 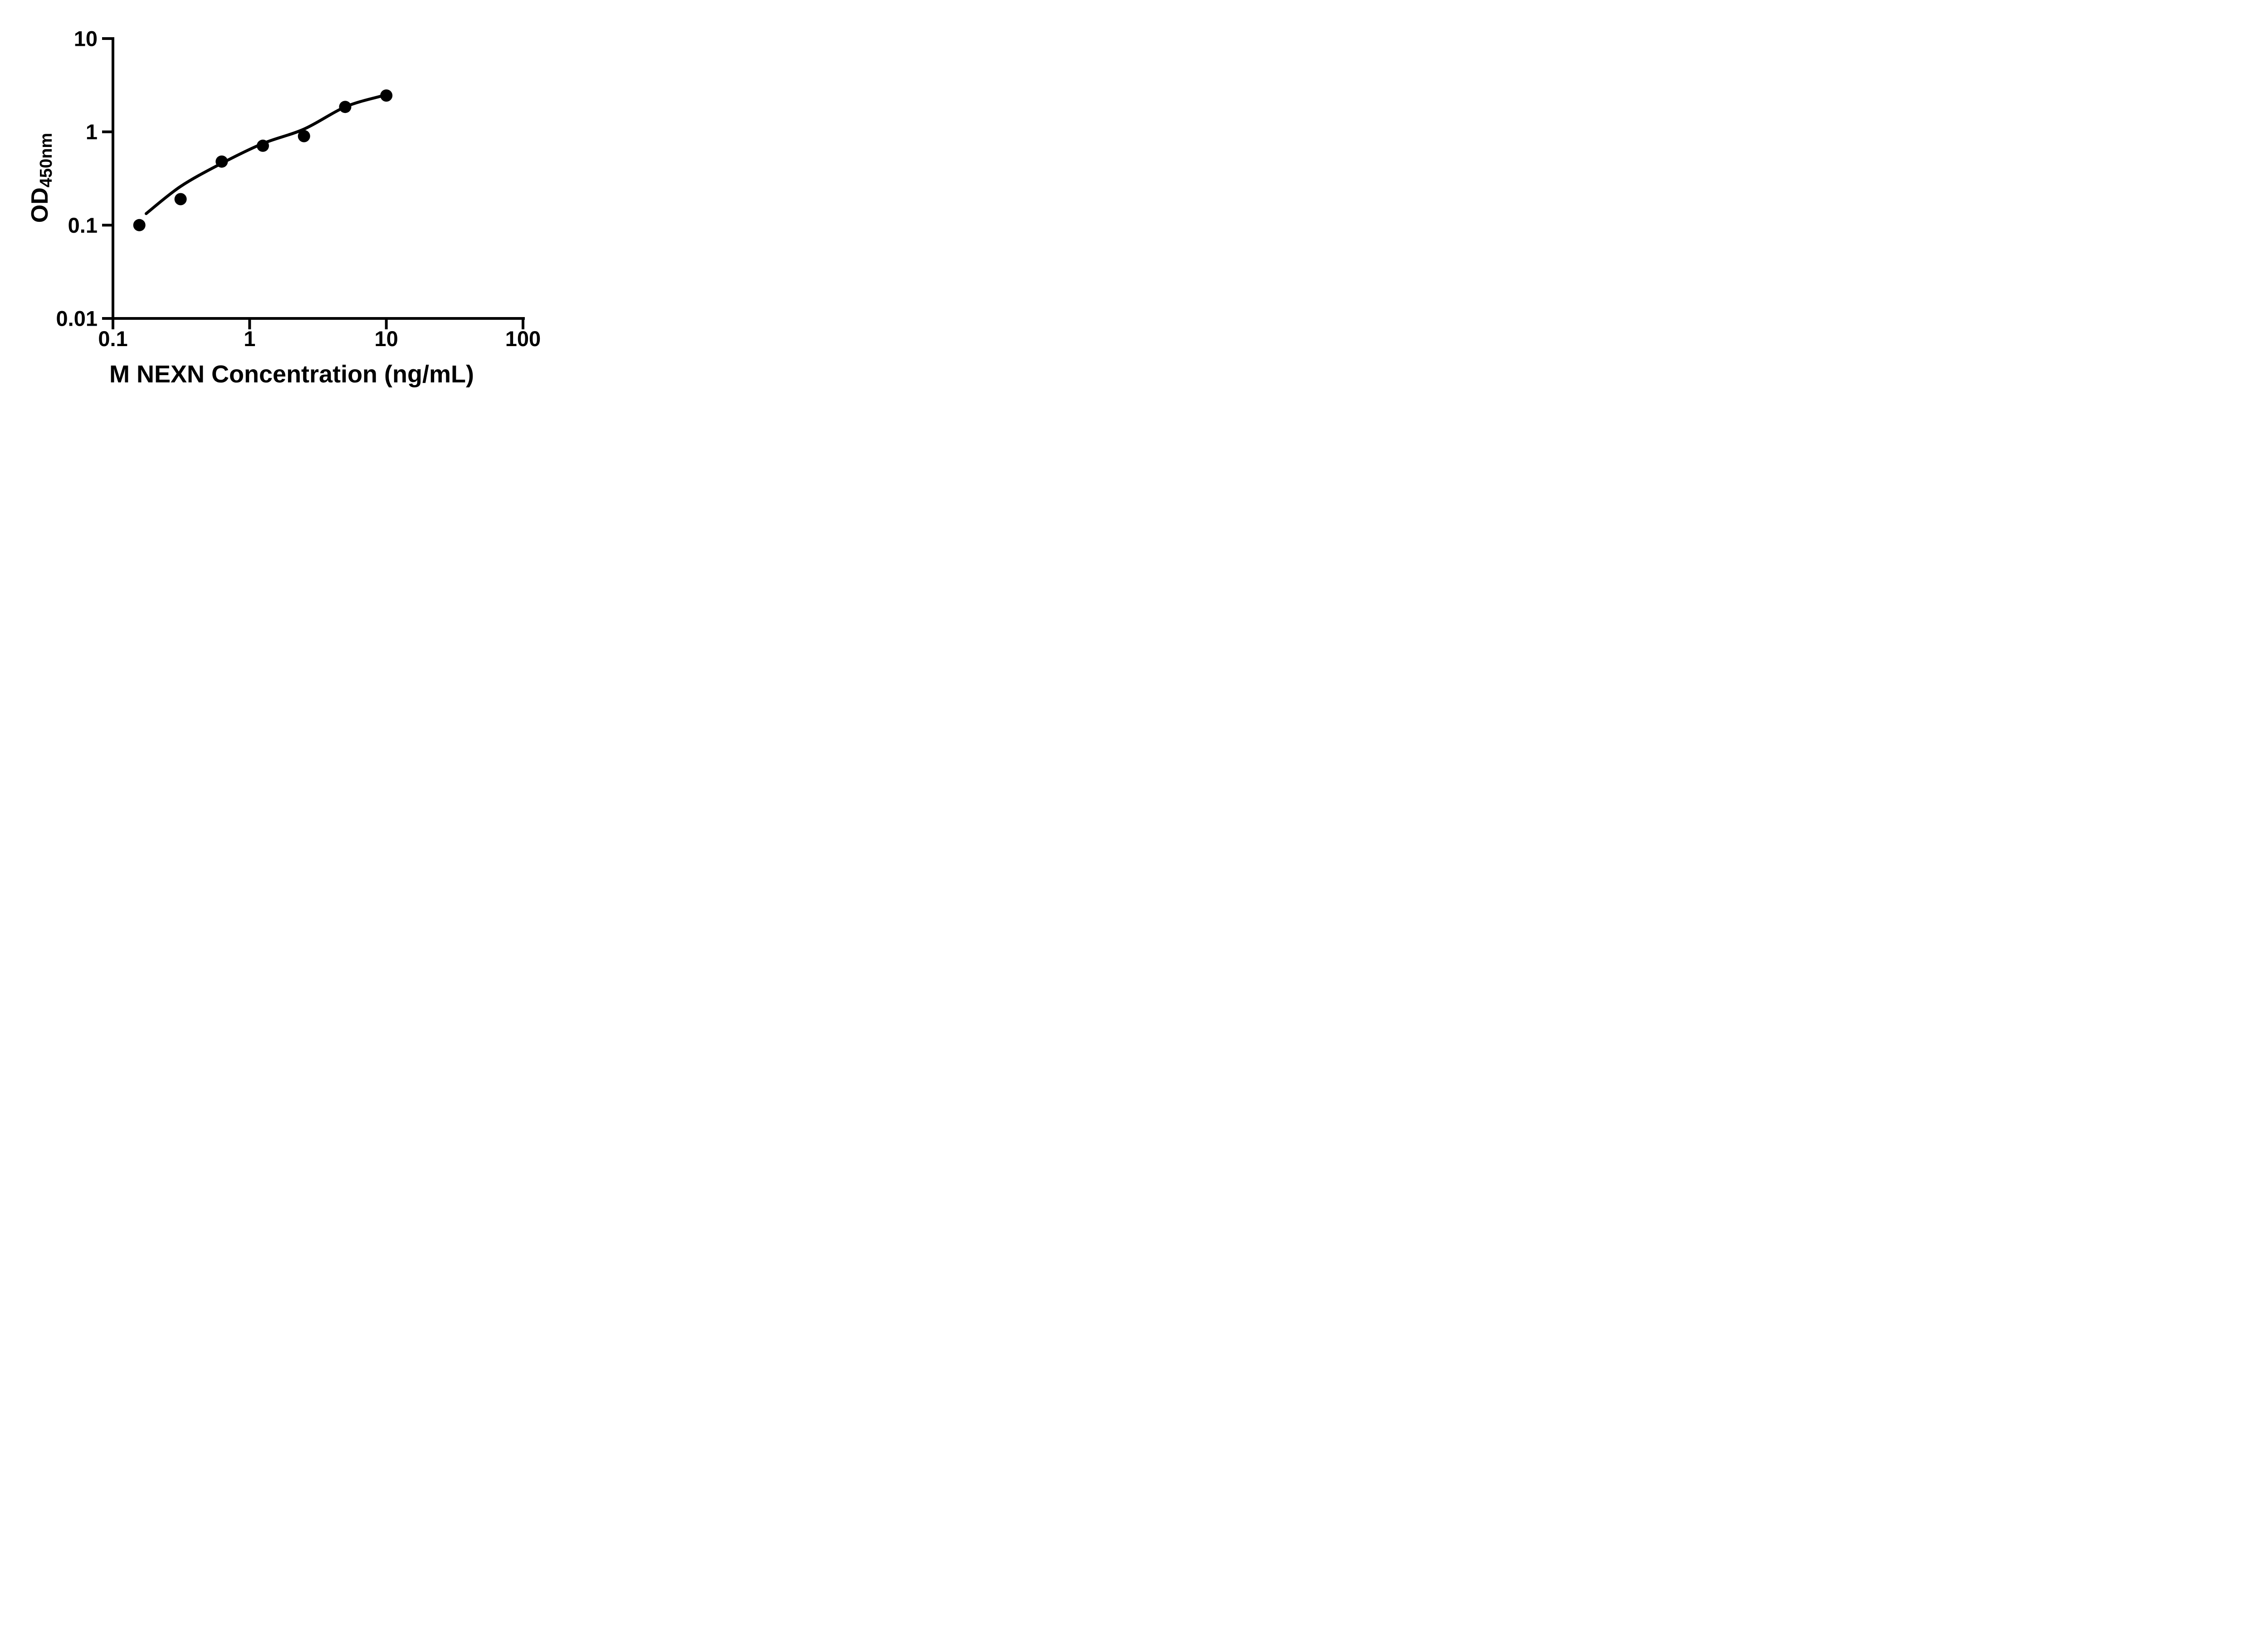 I want to click on x-tick-label: 0.1, so click(x=113, y=339).